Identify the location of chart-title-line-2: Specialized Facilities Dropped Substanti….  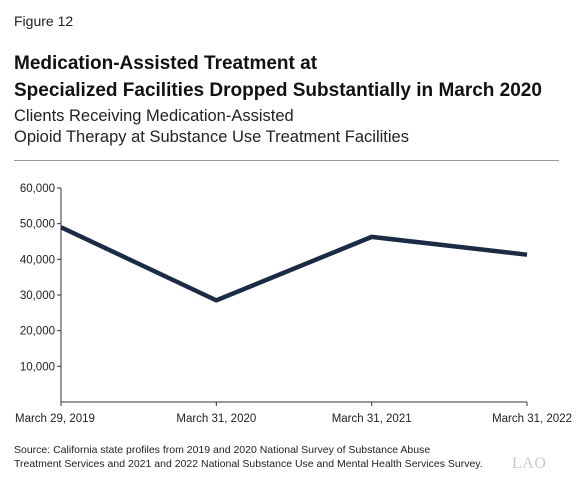
(278, 90).